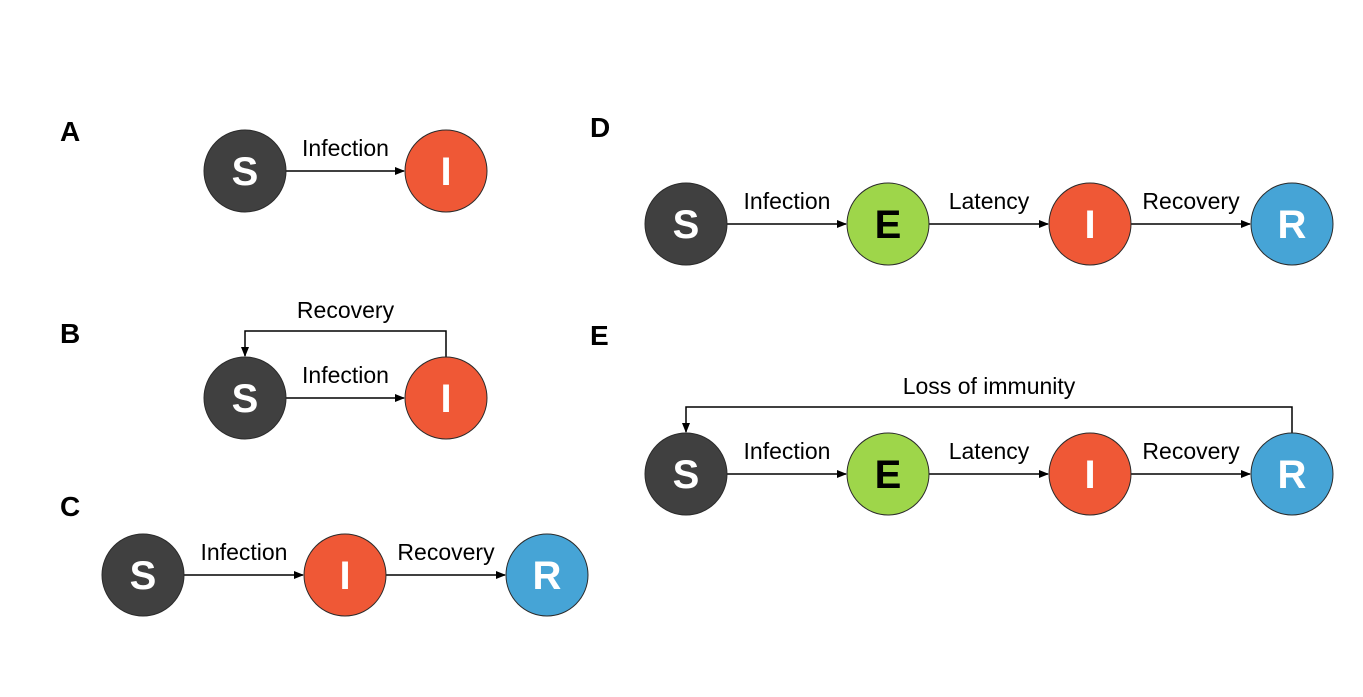 The height and width of the screenshot is (697, 1363). I want to click on panel-c: C Infection Recovery S I R, so click(324, 554).